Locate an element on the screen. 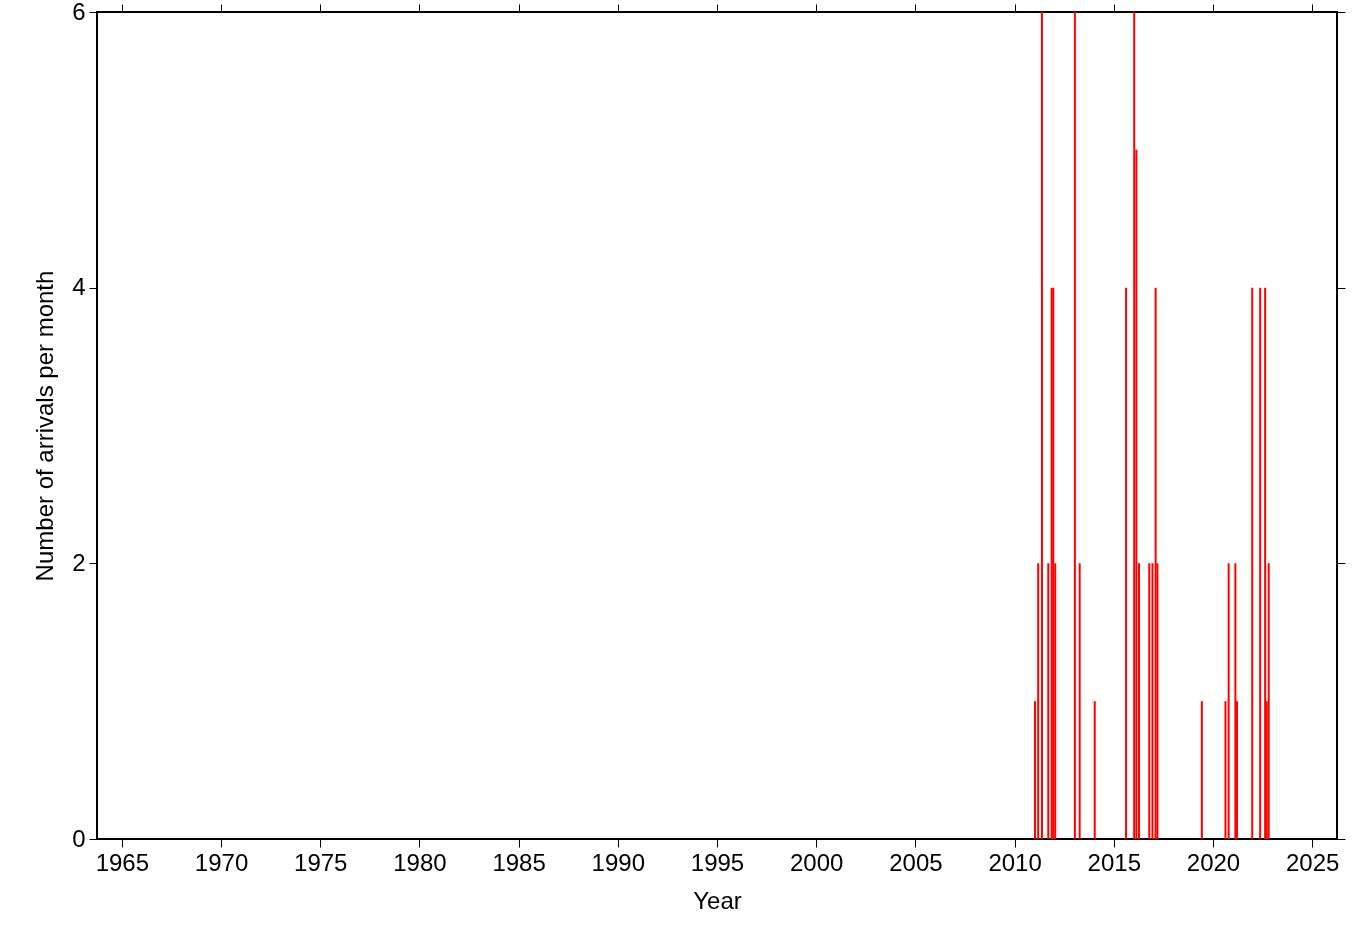  x-tick-label: 1975 is located at coordinates (321, 862).